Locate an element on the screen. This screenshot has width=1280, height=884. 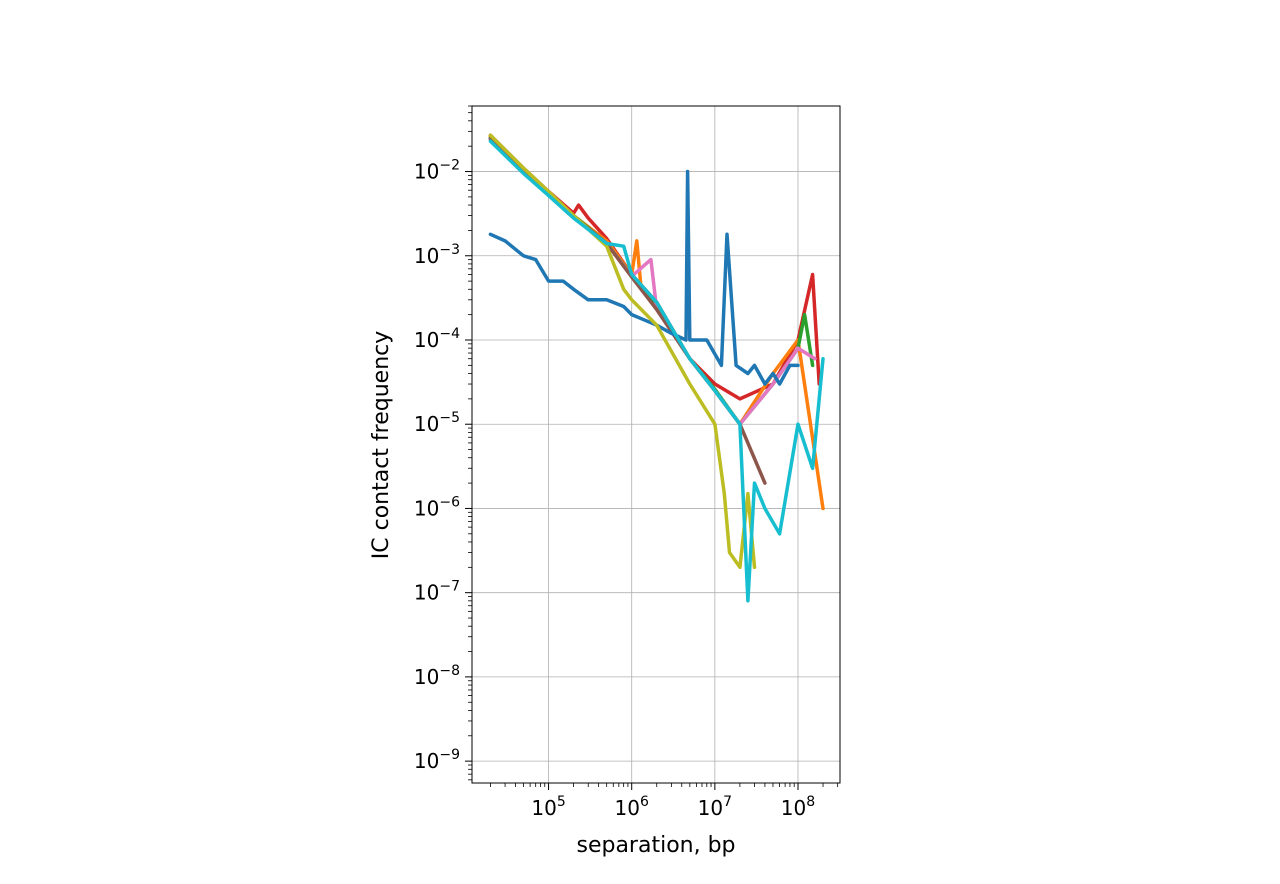
series-group is located at coordinates (656, 368).